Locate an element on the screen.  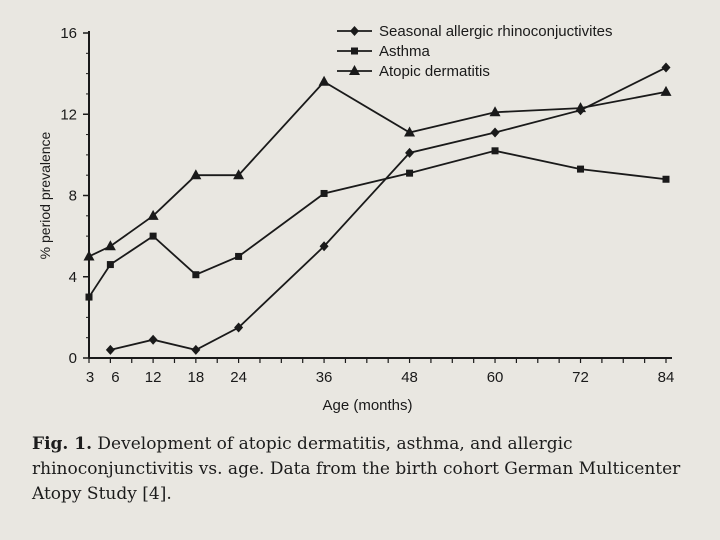
y-tick-label: 4 is located at coordinates (73, 277).